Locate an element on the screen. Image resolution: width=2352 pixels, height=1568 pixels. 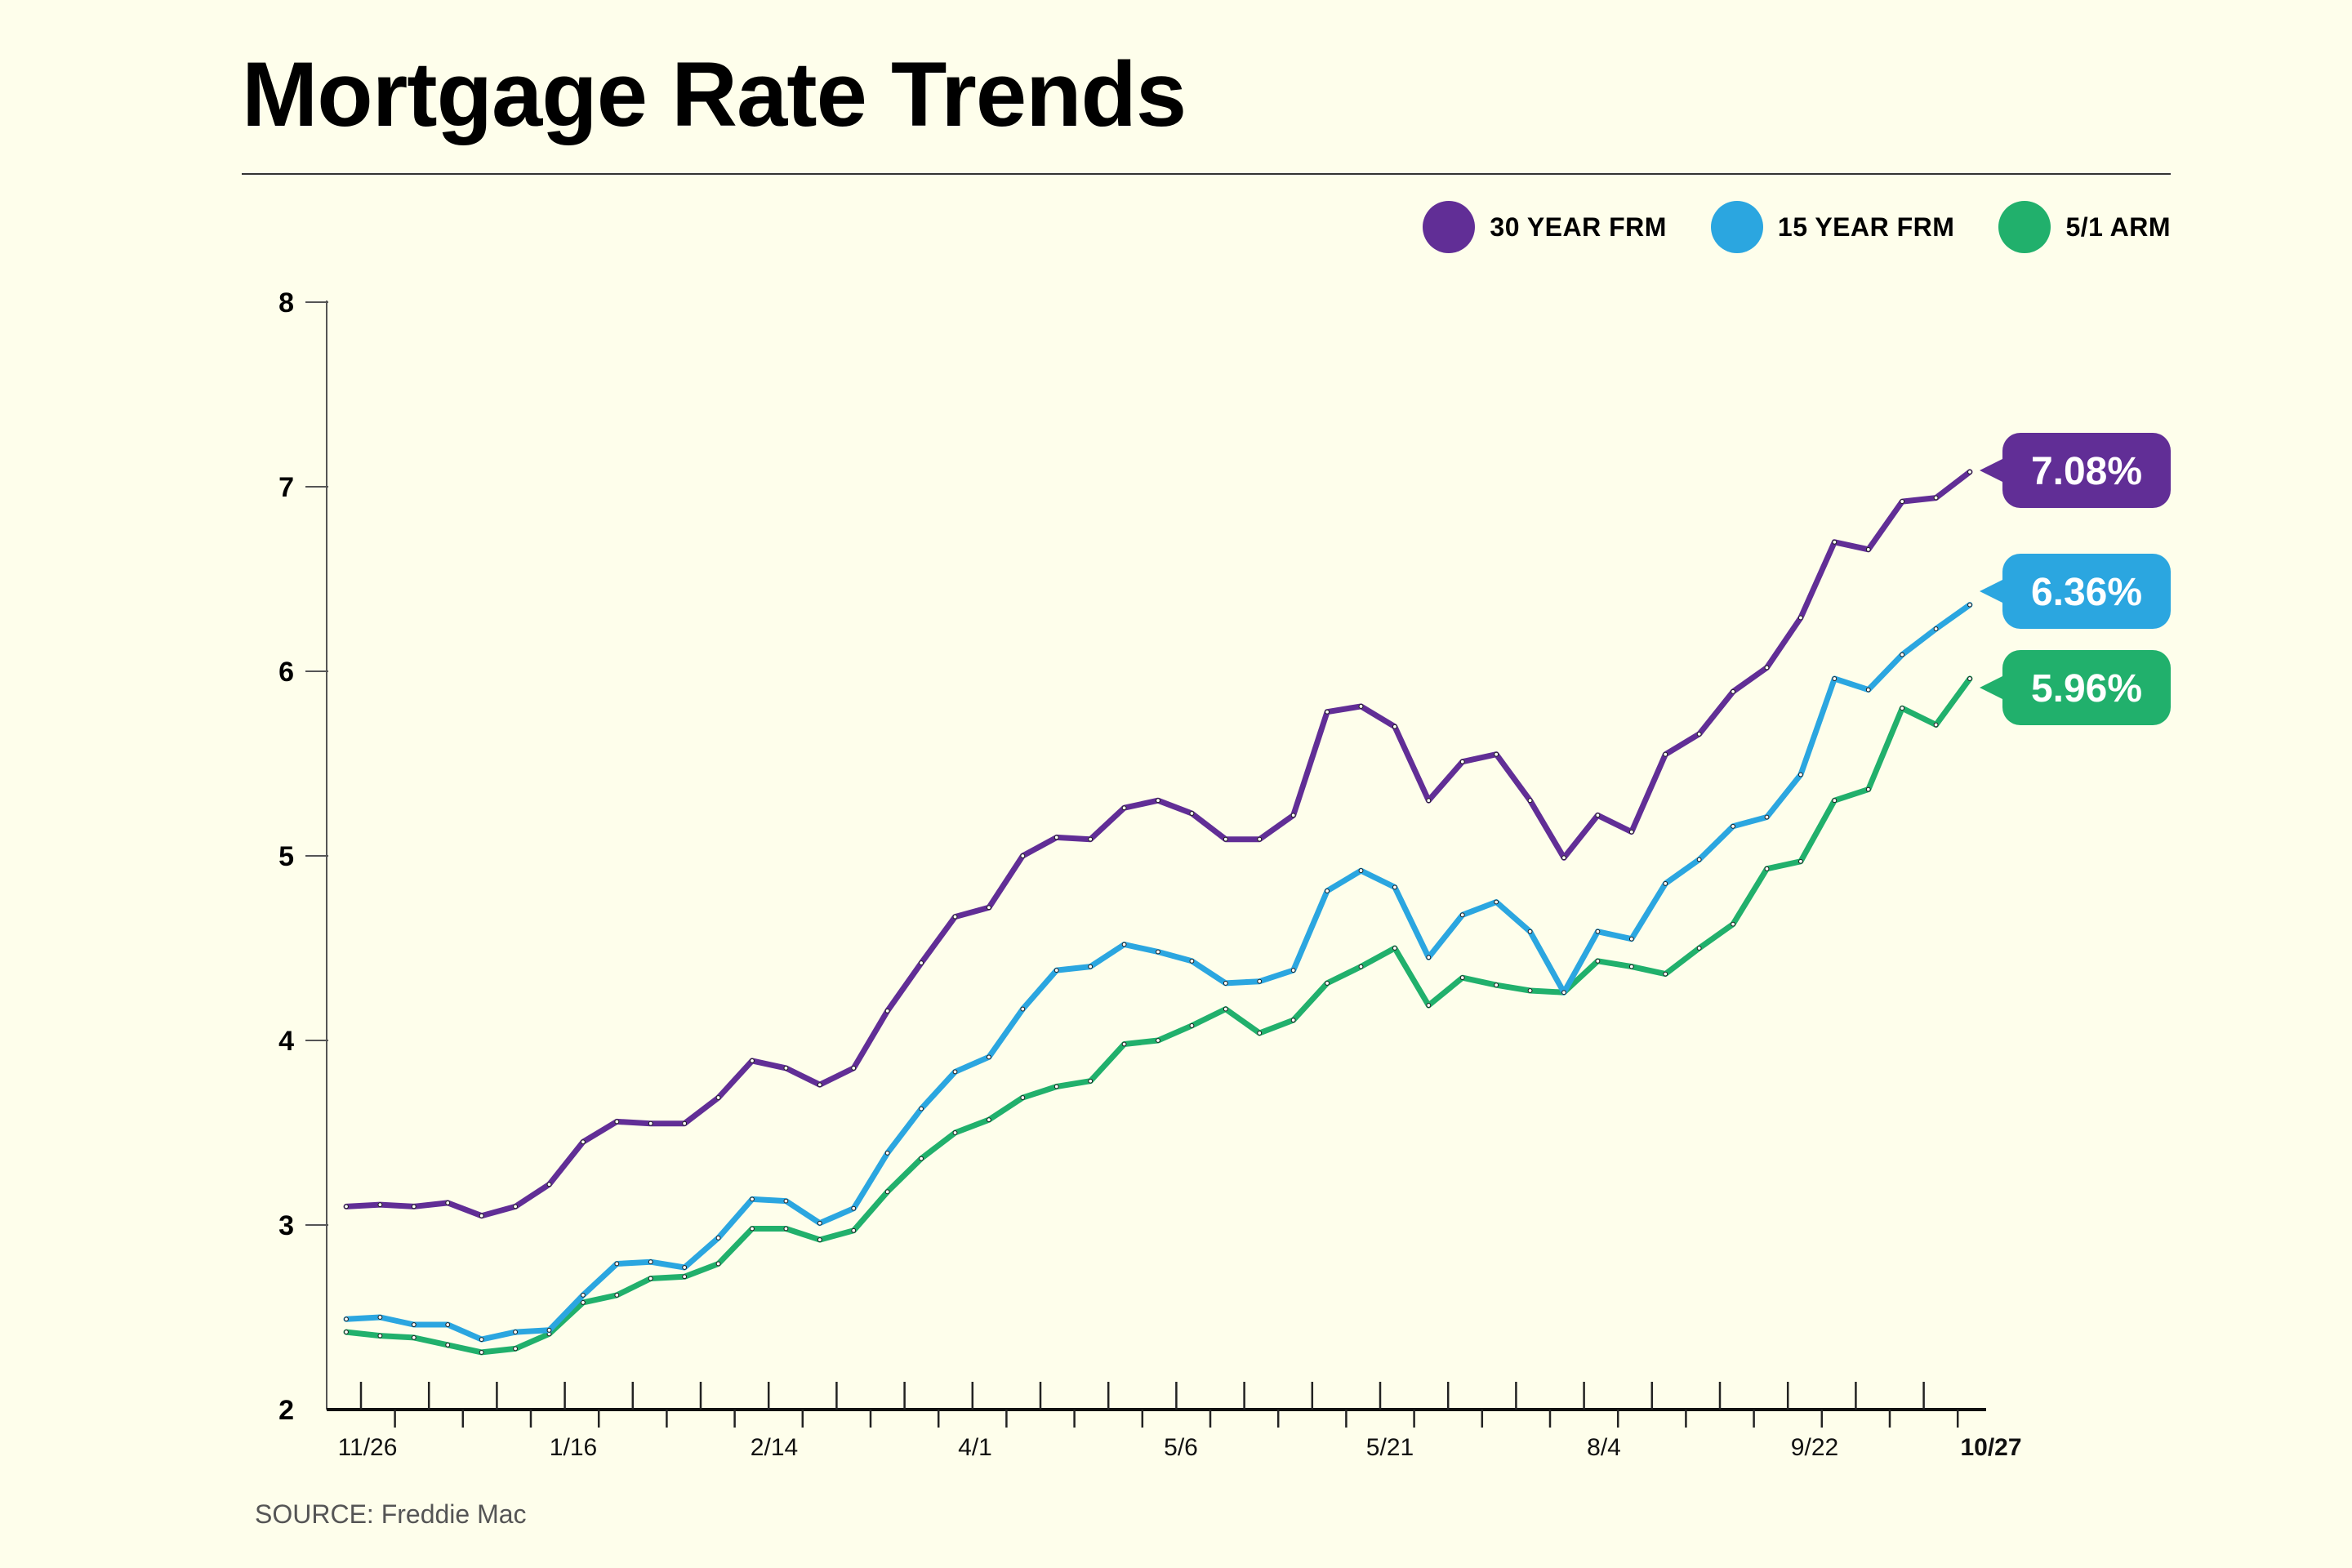
y-tick-label: 3 is located at coordinates (286, 1225).